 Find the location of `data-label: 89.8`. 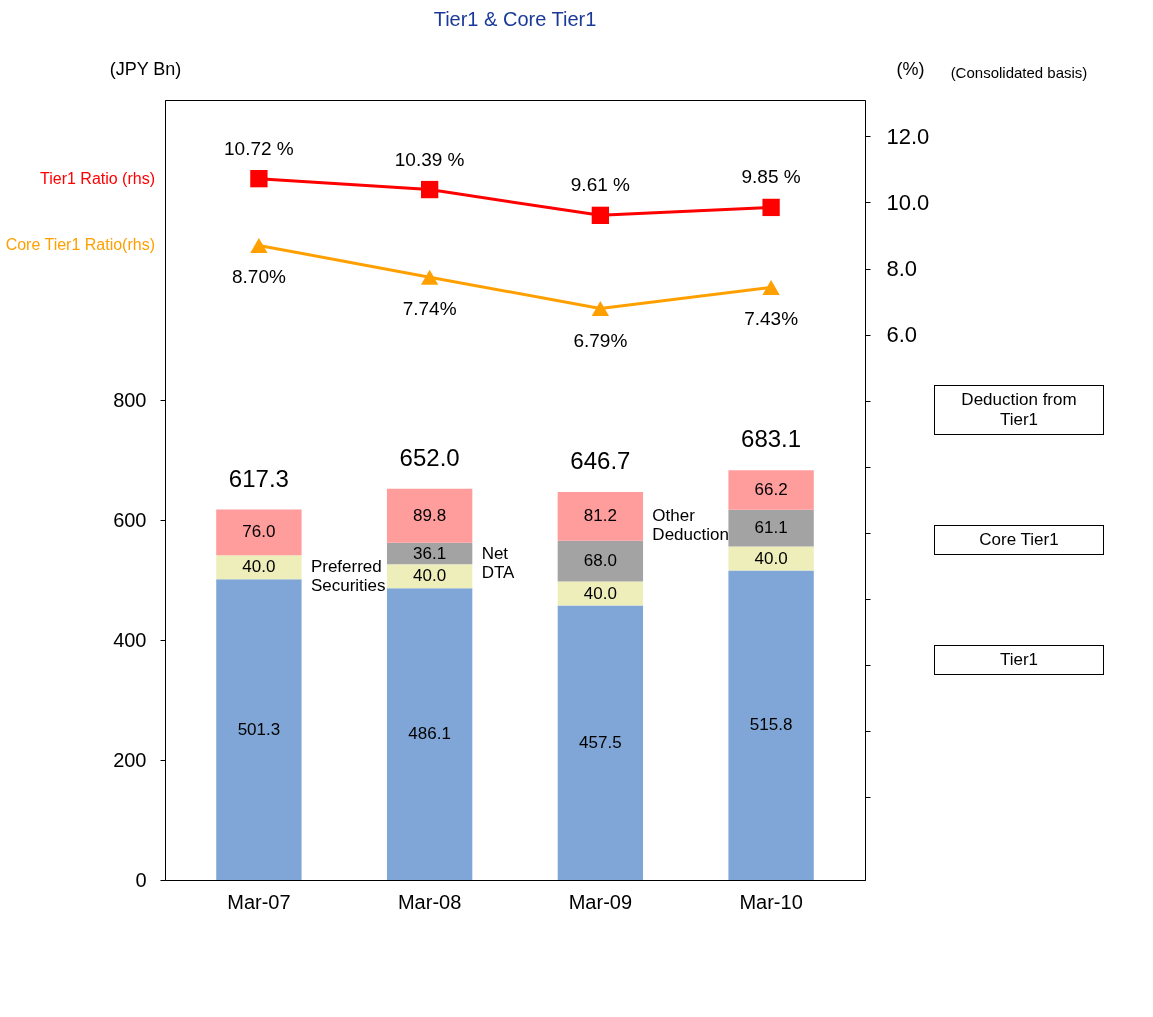

data-label: 89.8 is located at coordinates (430, 515).